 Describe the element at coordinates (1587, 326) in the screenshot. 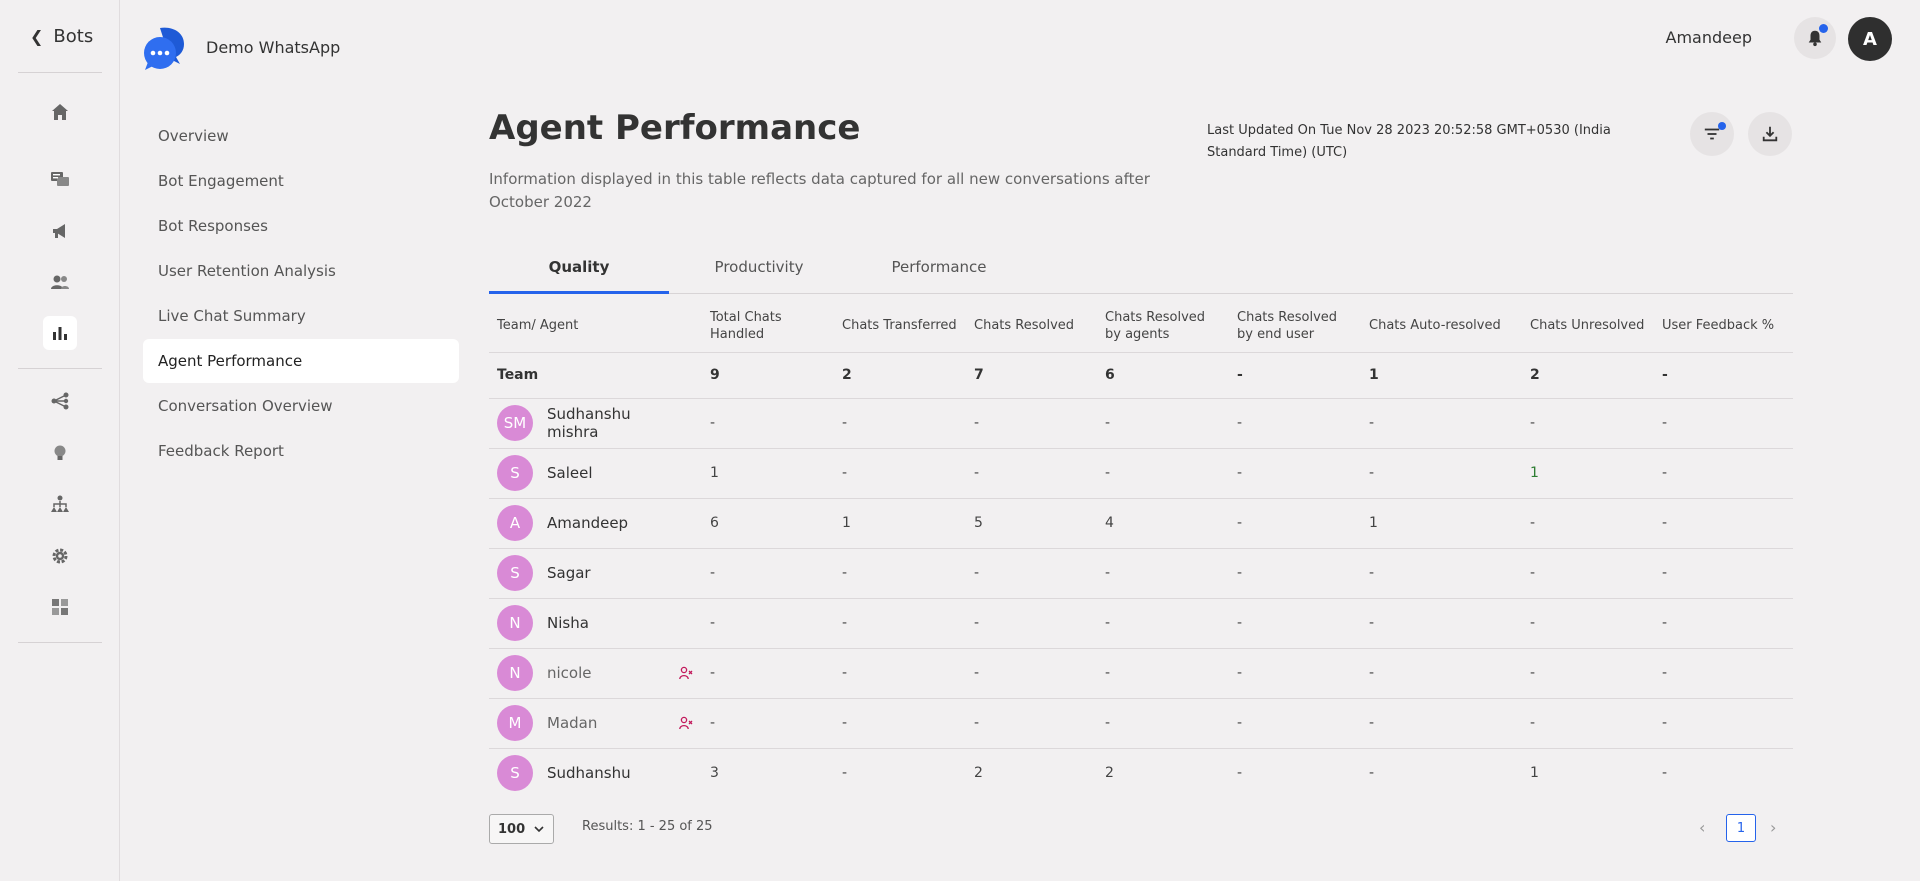

I see `col-header-unresolved: Chats Unresolved` at that location.